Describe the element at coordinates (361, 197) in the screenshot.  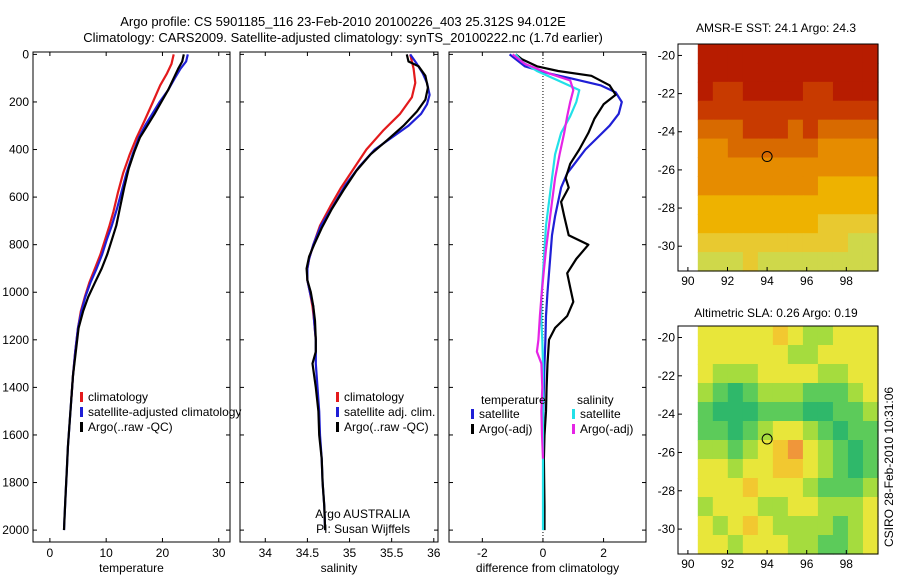
I see `series-climatology-line` at that location.